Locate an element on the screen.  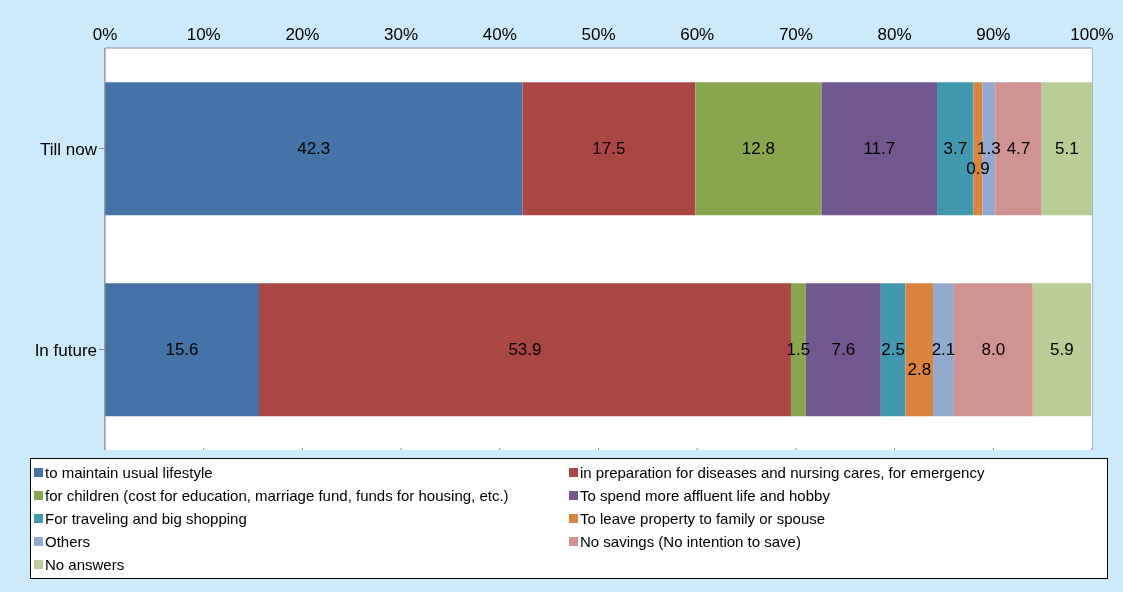
x-tick-label: 100% is located at coordinates (1092, 34).